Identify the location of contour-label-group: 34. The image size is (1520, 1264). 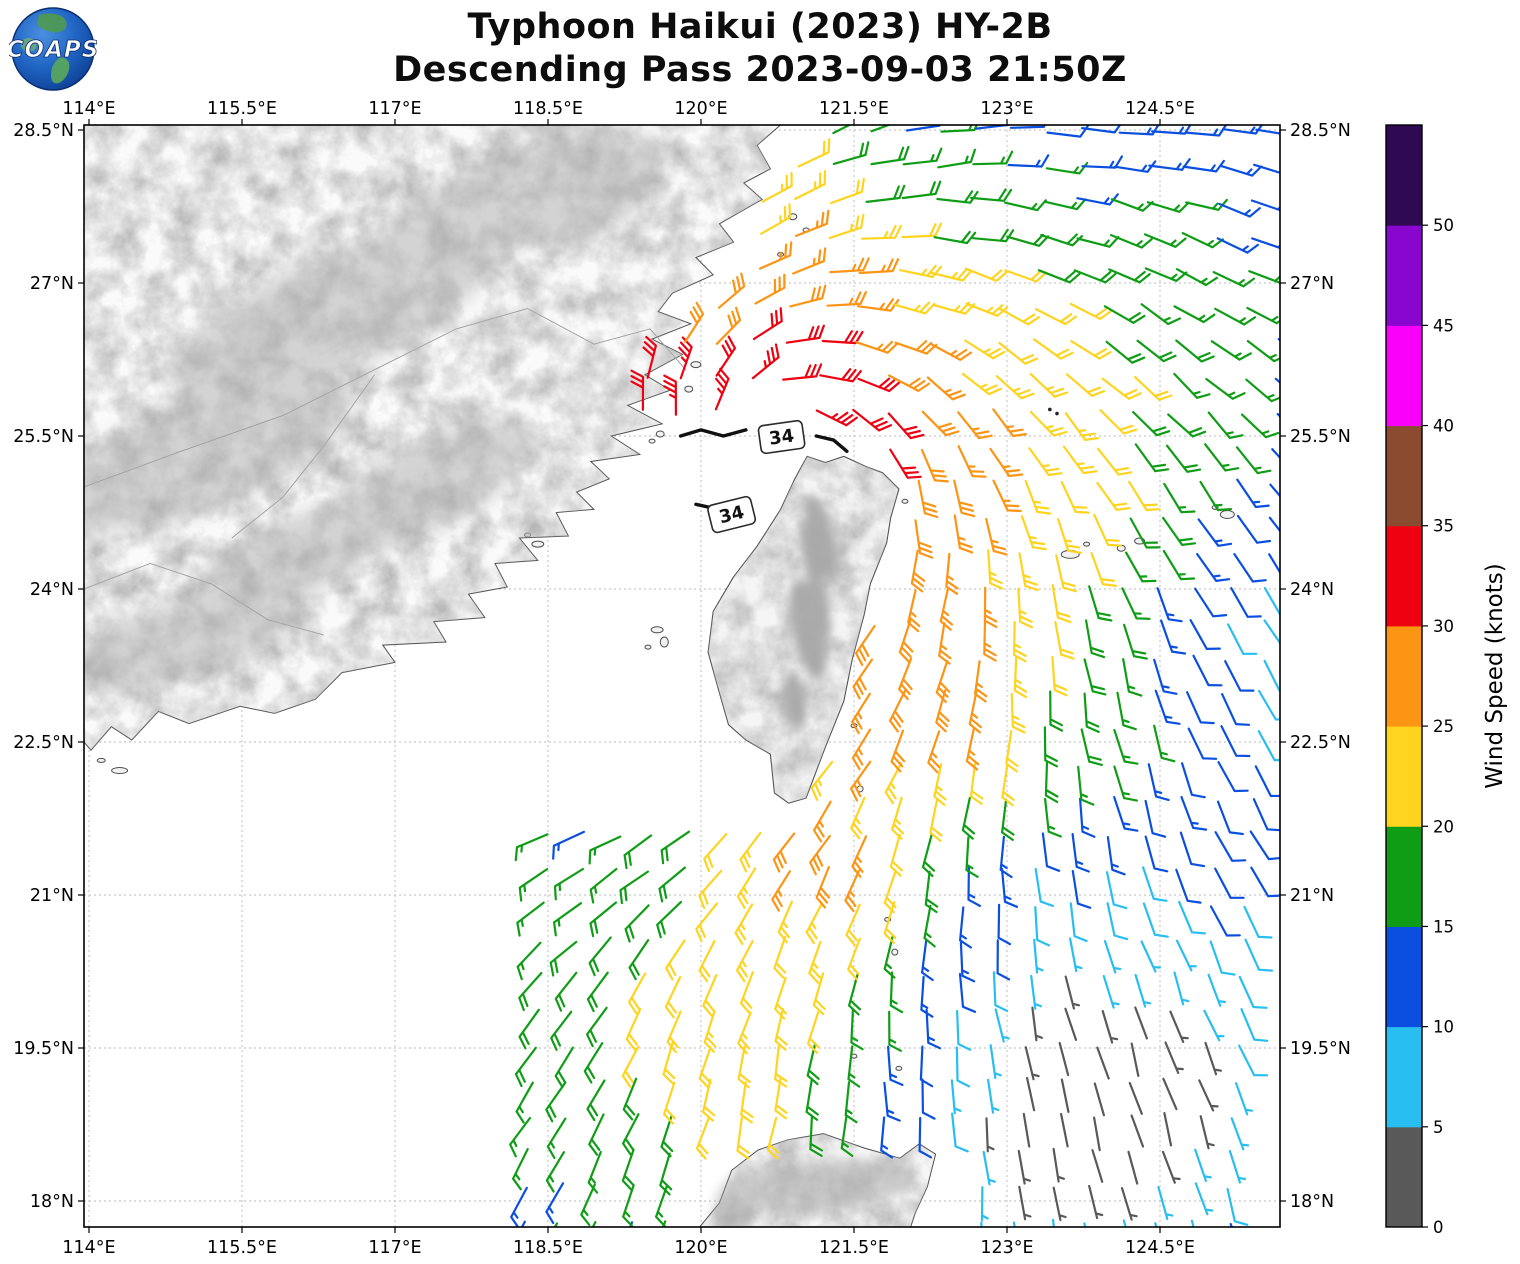
(781, 437).